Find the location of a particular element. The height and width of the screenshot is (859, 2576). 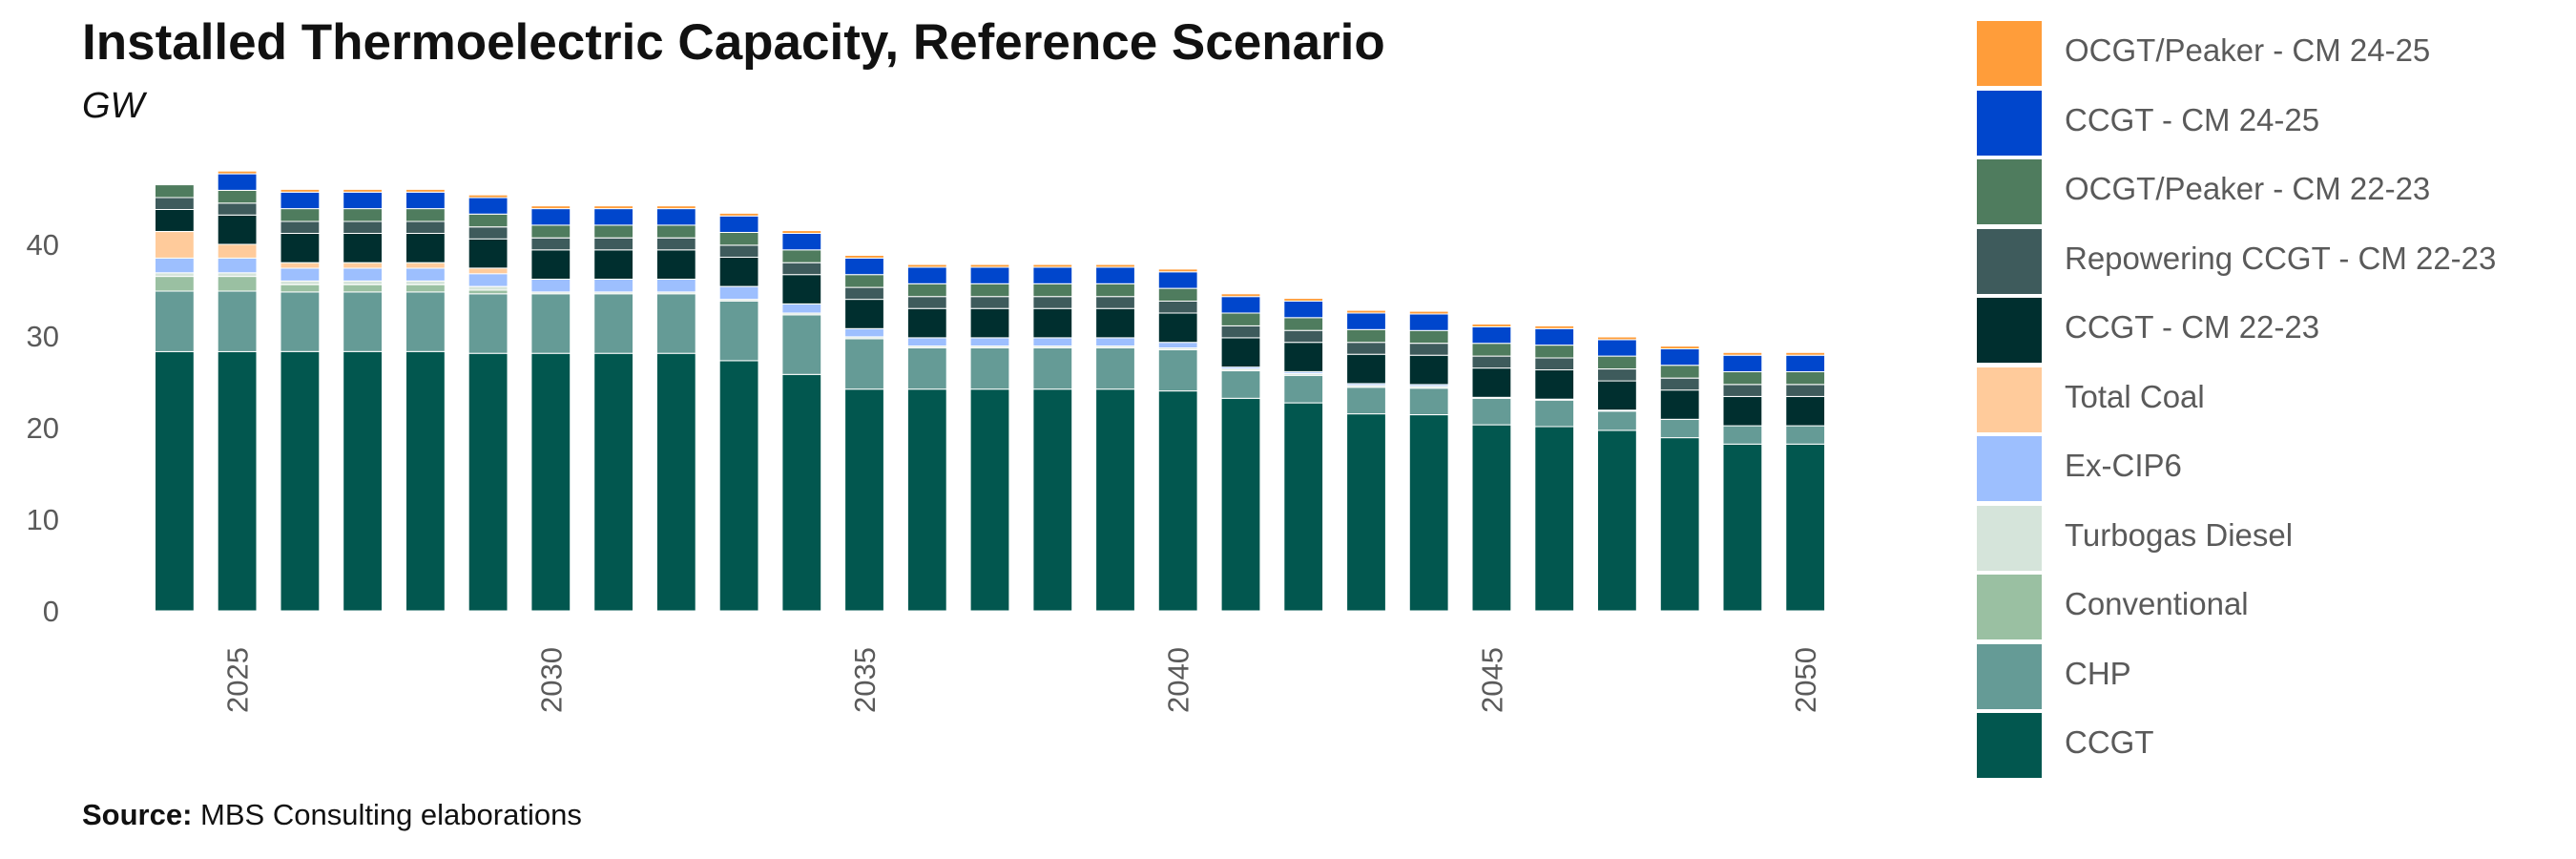

legend-item: Repowering CCGT - CM 22-23 is located at coordinates (2272, 261).